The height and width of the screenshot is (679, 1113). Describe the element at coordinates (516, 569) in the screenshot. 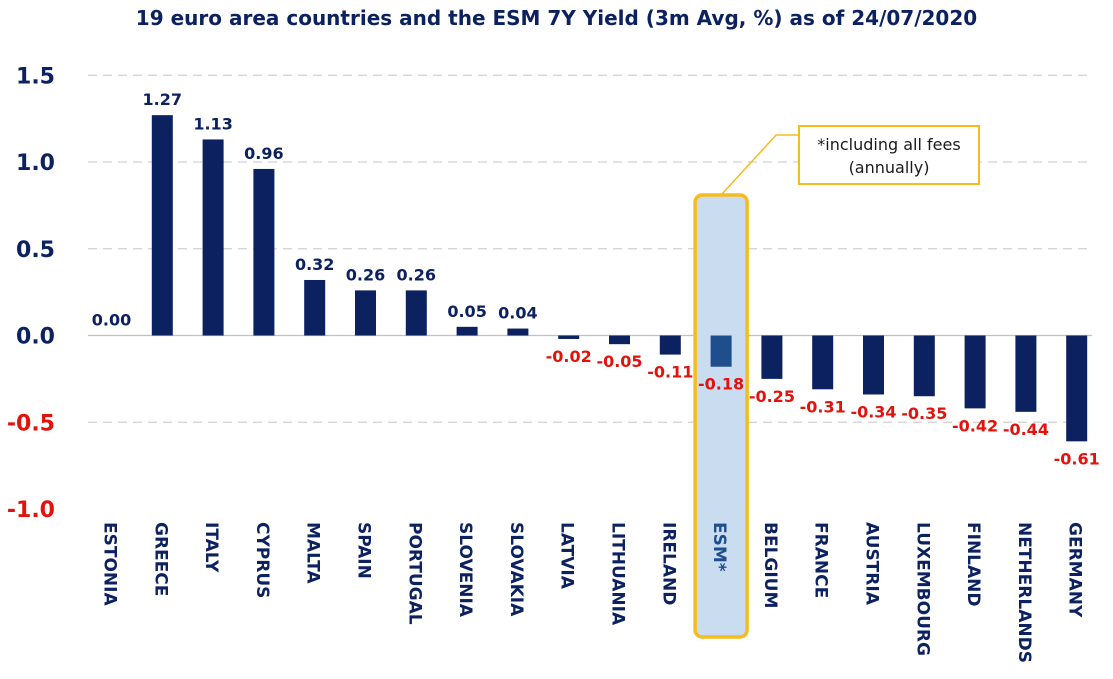

I see `x-tick-label: SLOVAKIA` at that location.